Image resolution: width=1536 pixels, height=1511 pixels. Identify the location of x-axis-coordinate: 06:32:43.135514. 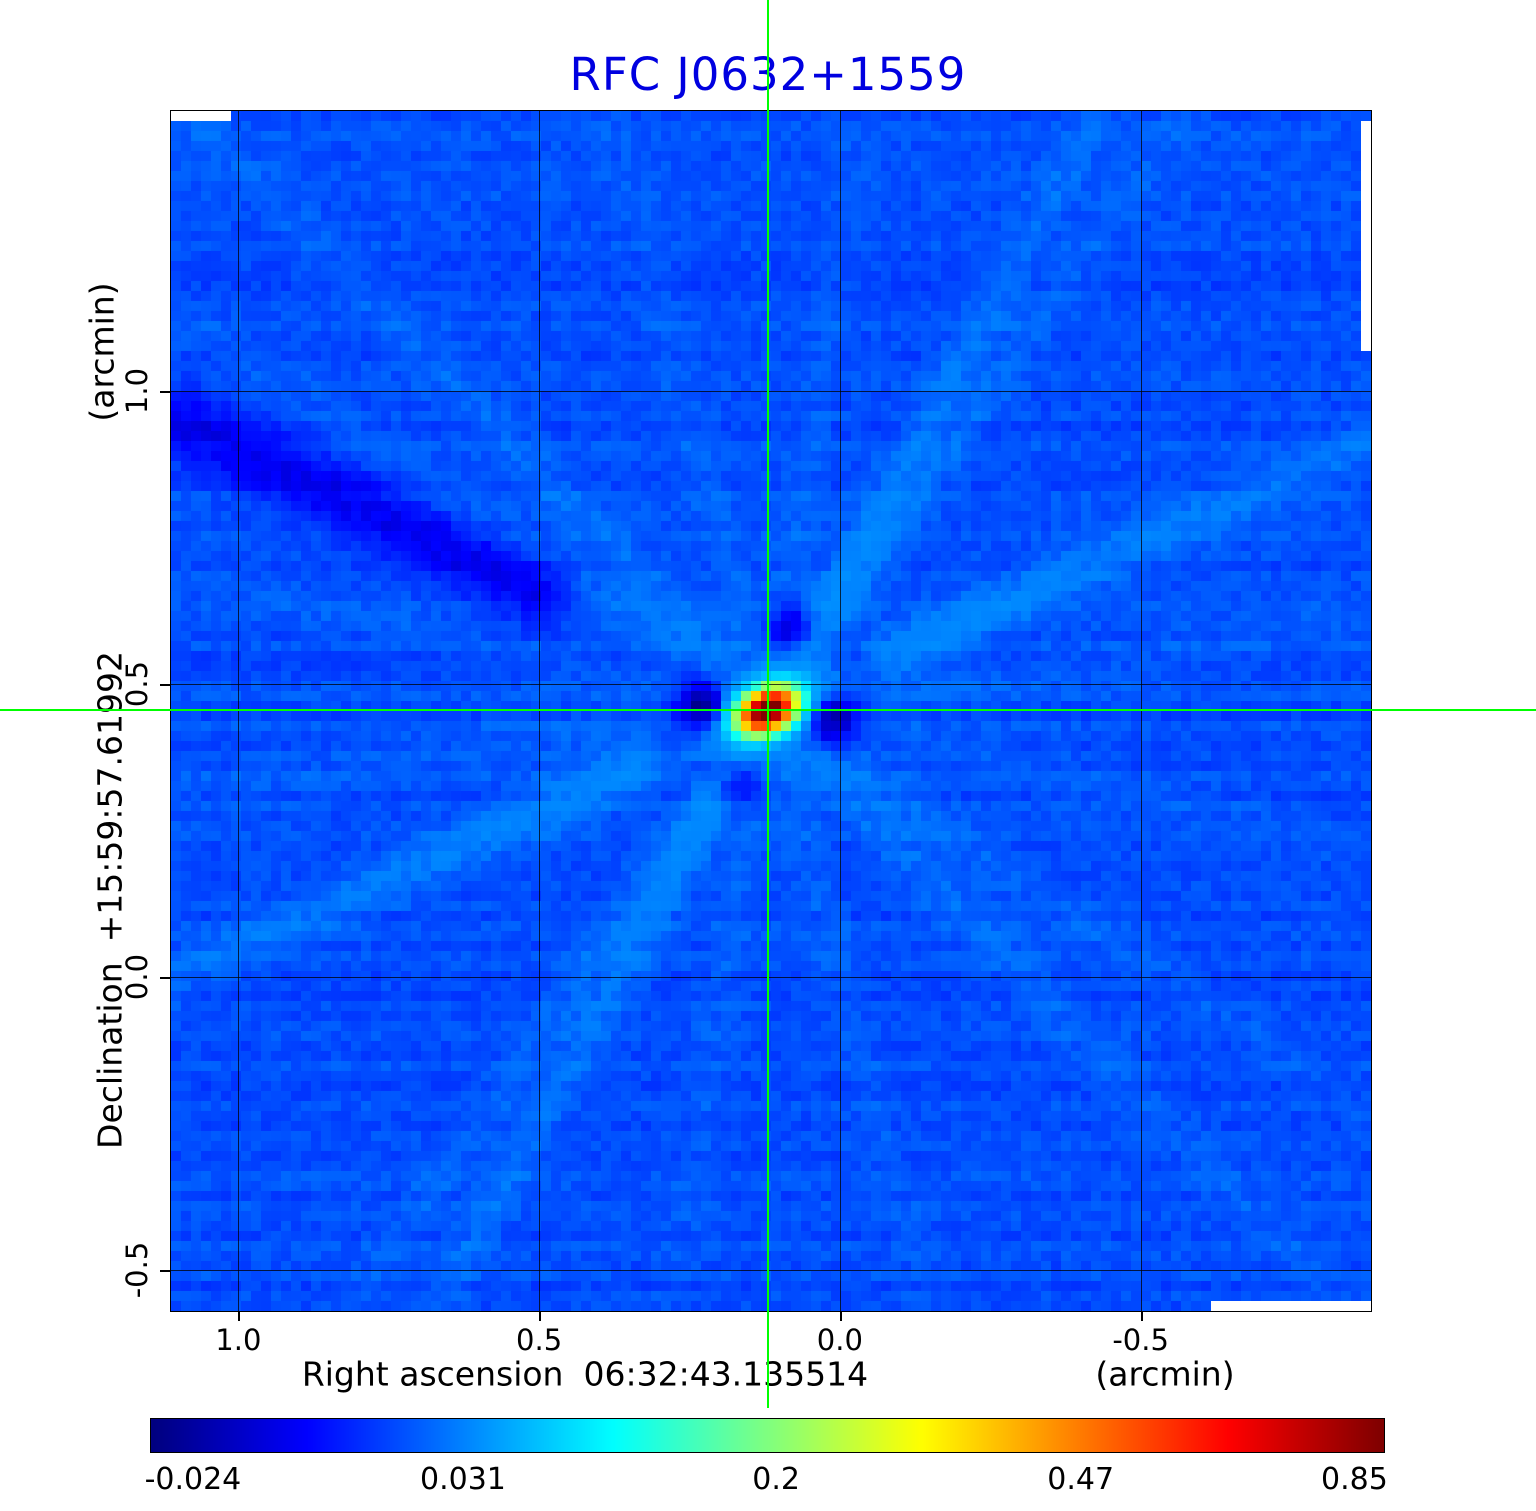
(726, 1374).